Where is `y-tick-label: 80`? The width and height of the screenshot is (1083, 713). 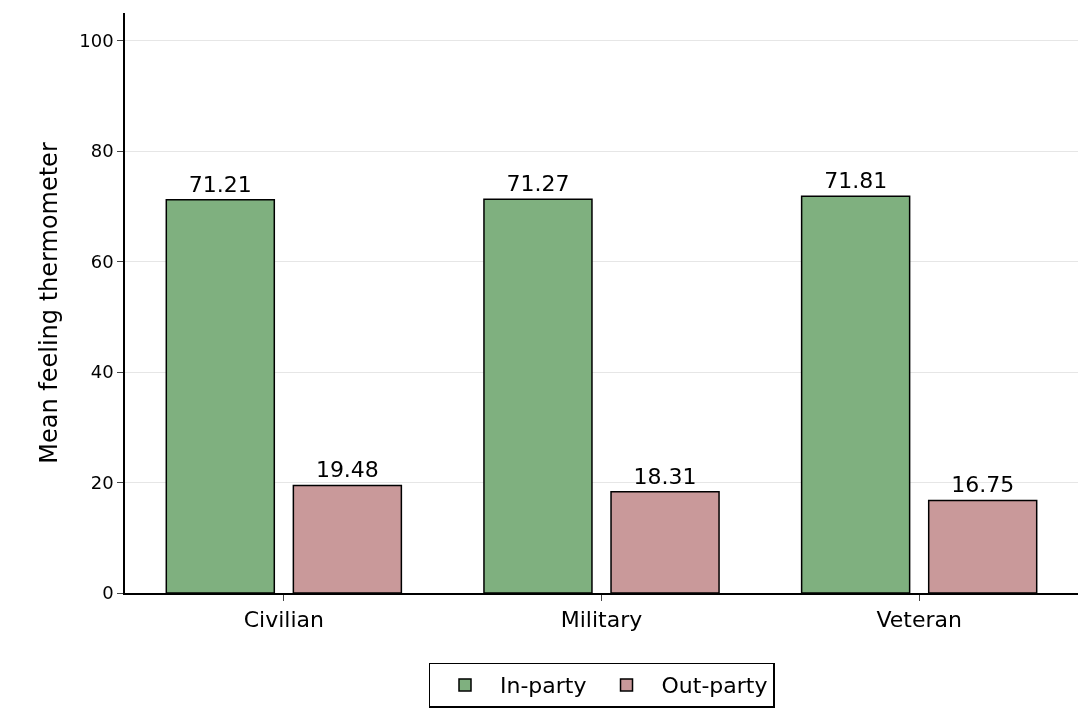 y-tick-label: 80 is located at coordinates (102, 151).